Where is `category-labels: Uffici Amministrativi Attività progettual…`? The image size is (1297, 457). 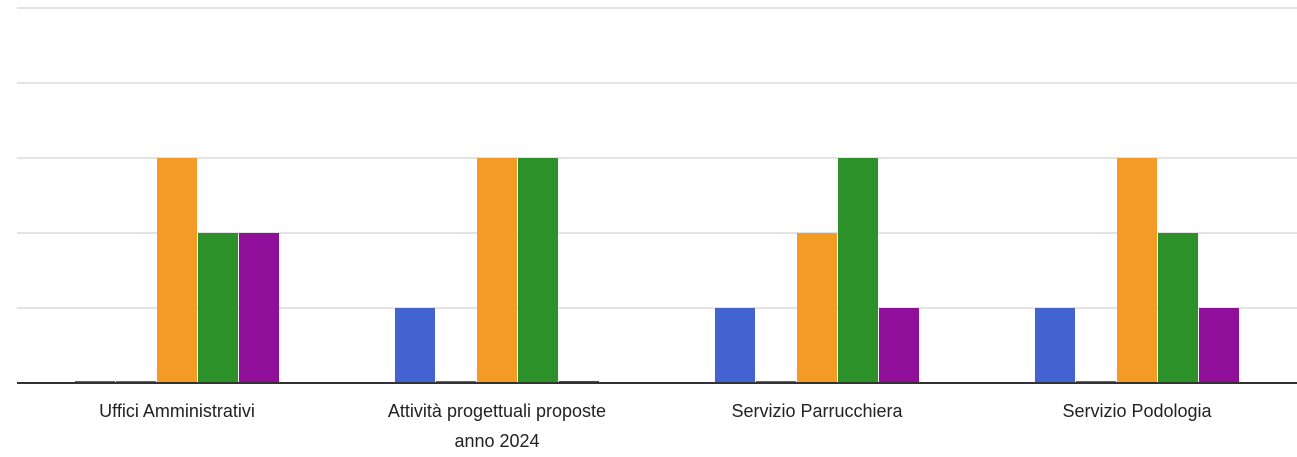 category-labels: Uffici Amministrativi Attività progettual… is located at coordinates (655, 426).